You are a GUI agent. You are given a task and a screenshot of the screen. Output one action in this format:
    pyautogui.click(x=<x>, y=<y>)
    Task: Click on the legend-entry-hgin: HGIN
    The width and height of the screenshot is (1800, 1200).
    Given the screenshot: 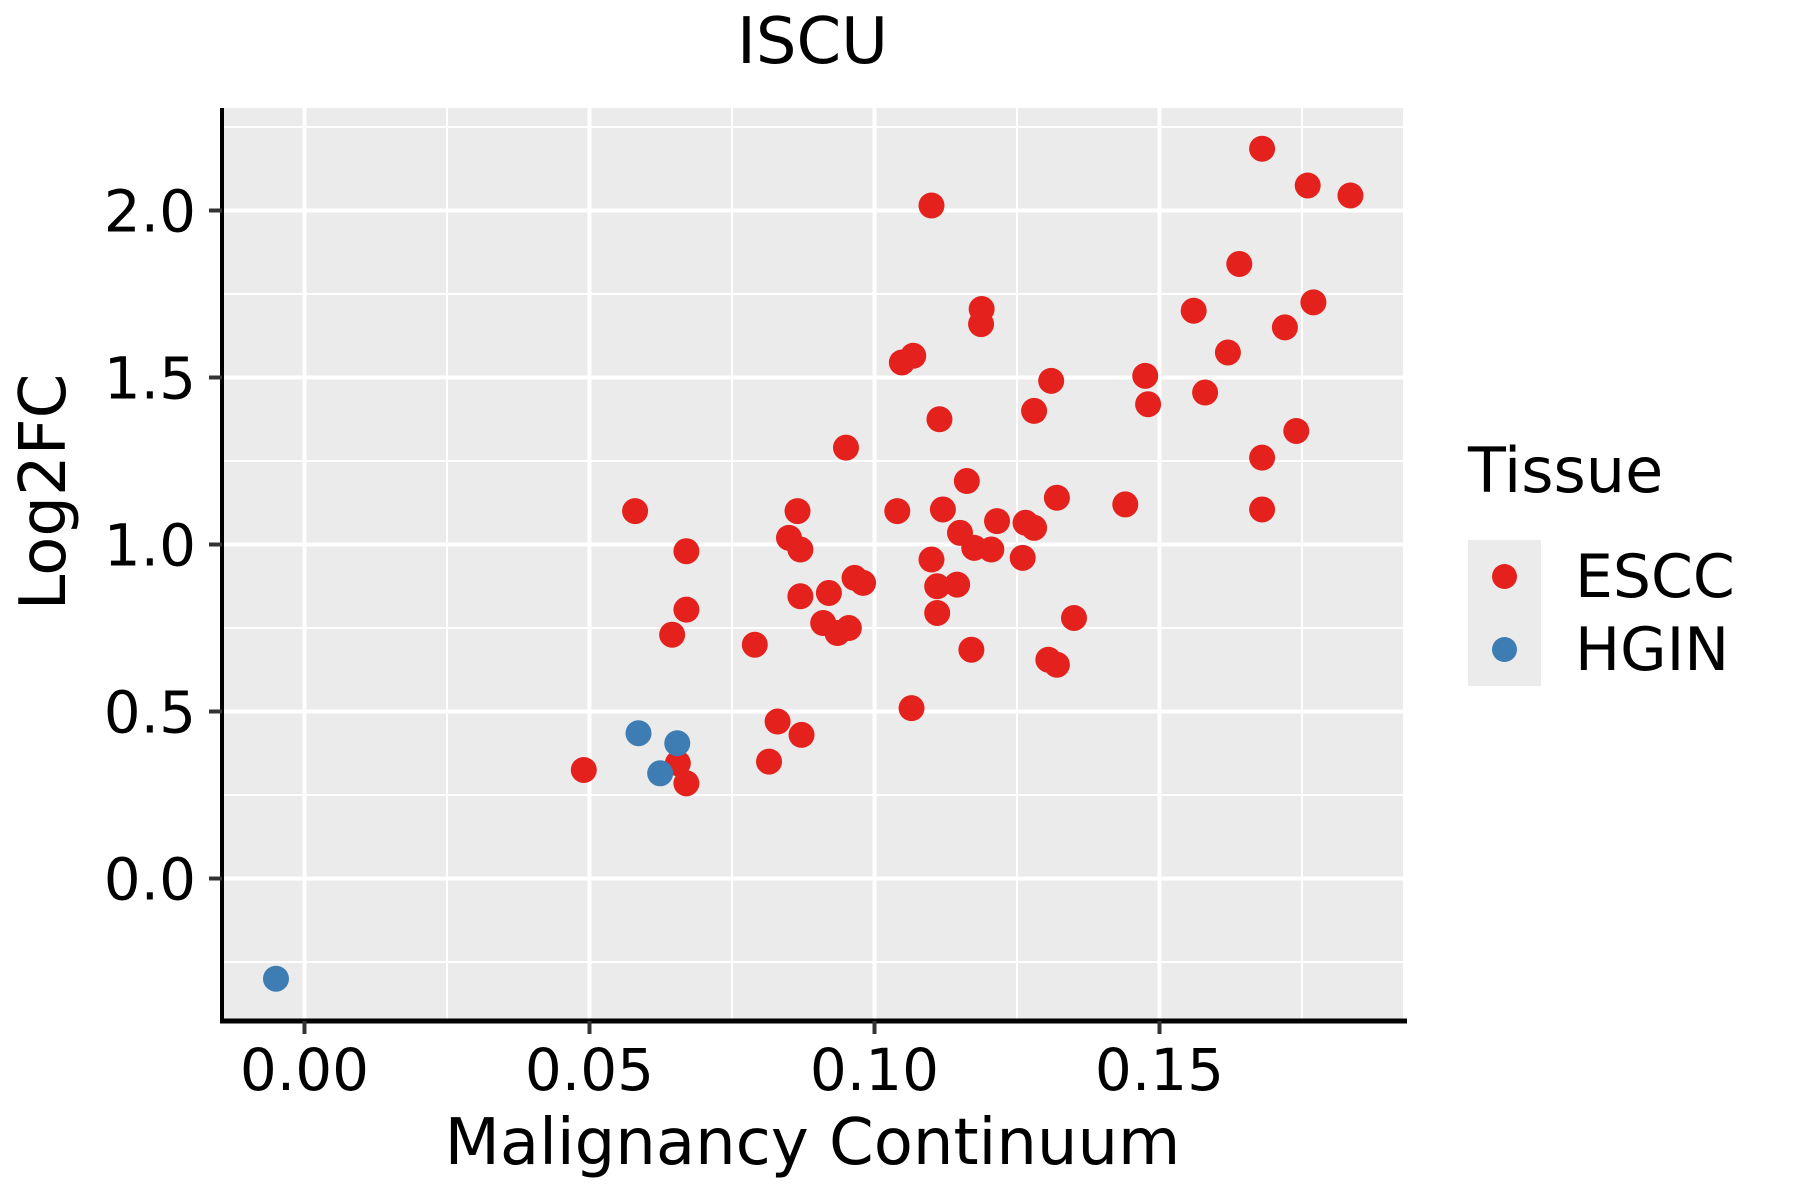 What is the action you would take?
    pyautogui.click(x=1601, y=649)
    